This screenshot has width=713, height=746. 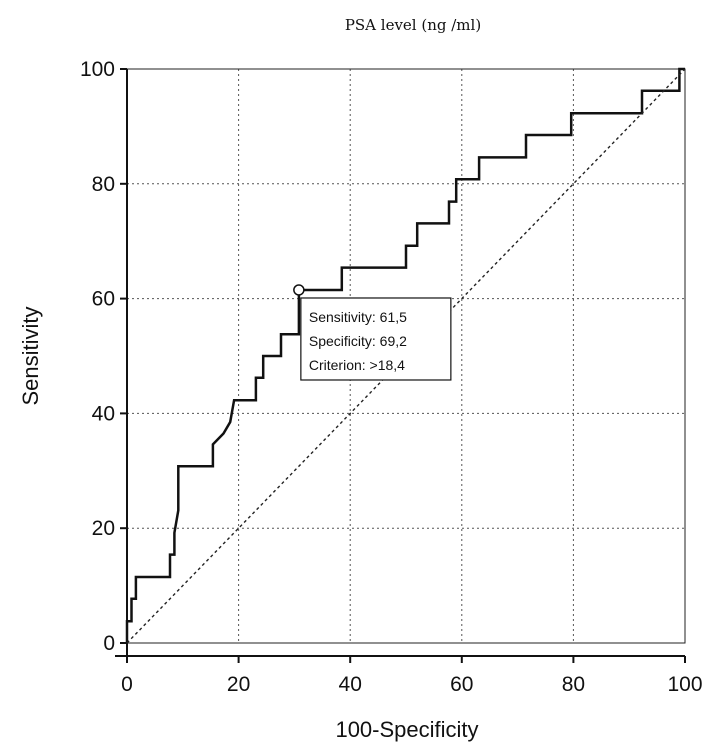 I want to click on annotation-line: Sensitivity: 61,5, so click(x=358, y=317).